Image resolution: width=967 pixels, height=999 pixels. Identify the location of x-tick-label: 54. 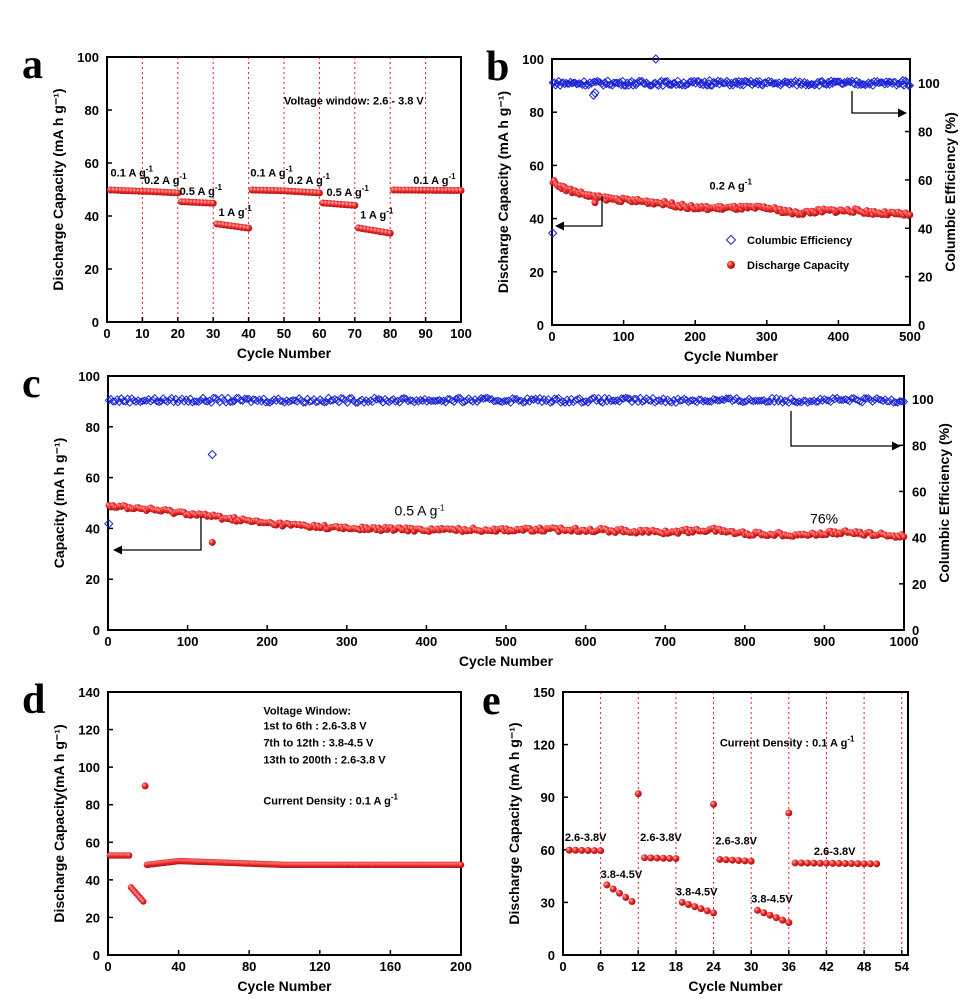
(901, 966).